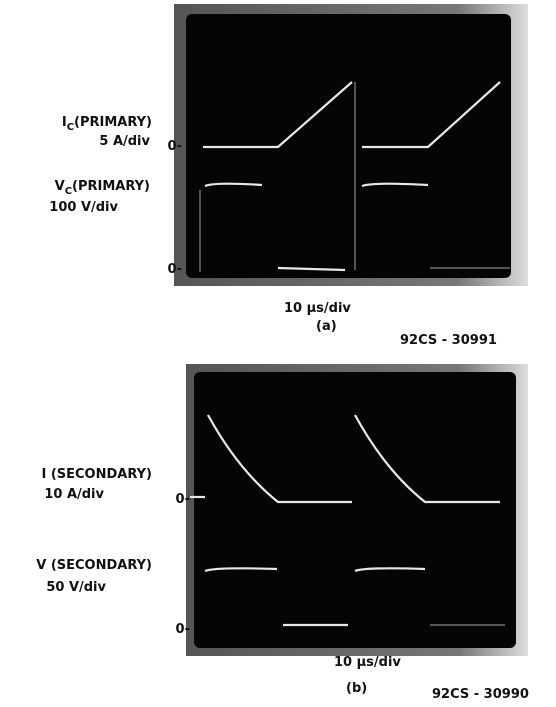 This screenshot has width=556, height=707. I want to click on trace-label: I (SECONDARY), so click(96, 474).